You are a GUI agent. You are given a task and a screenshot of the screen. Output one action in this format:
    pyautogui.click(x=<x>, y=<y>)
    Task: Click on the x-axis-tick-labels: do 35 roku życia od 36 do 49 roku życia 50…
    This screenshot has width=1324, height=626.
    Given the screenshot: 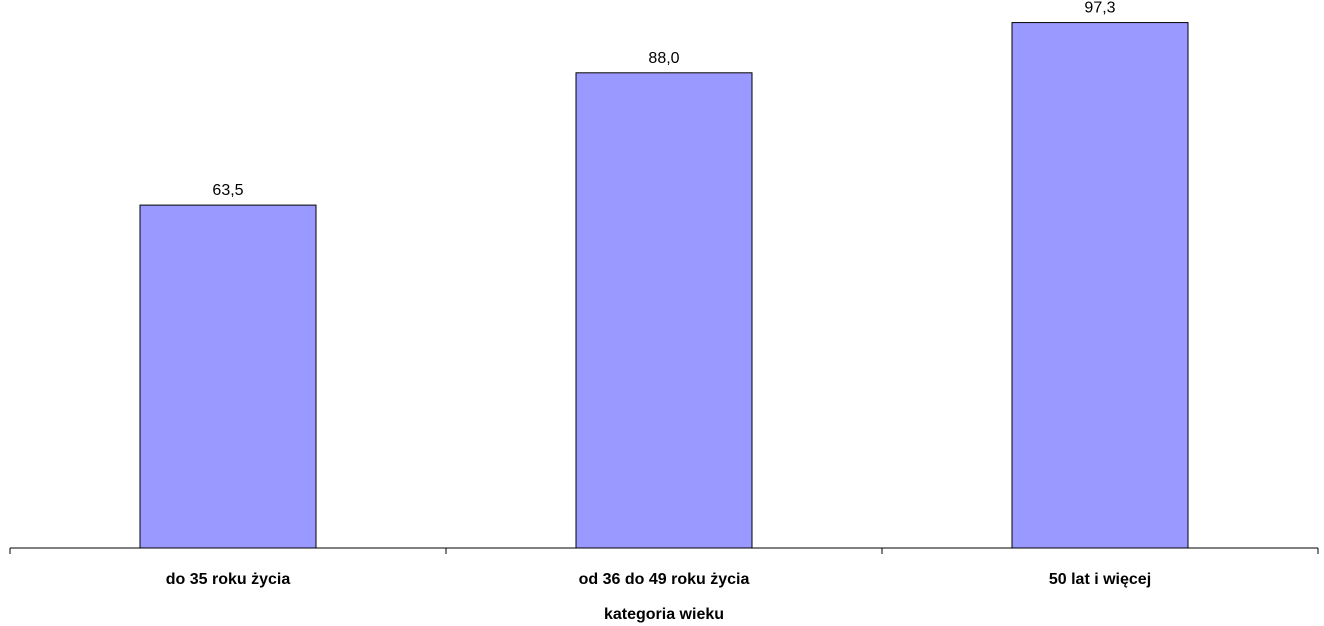 What is the action you would take?
    pyautogui.click(x=658, y=579)
    